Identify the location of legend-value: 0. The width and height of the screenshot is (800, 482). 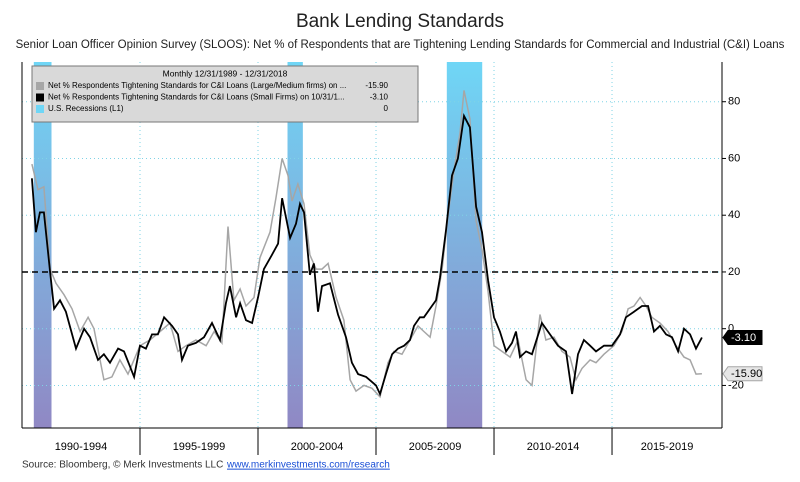
(386, 108).